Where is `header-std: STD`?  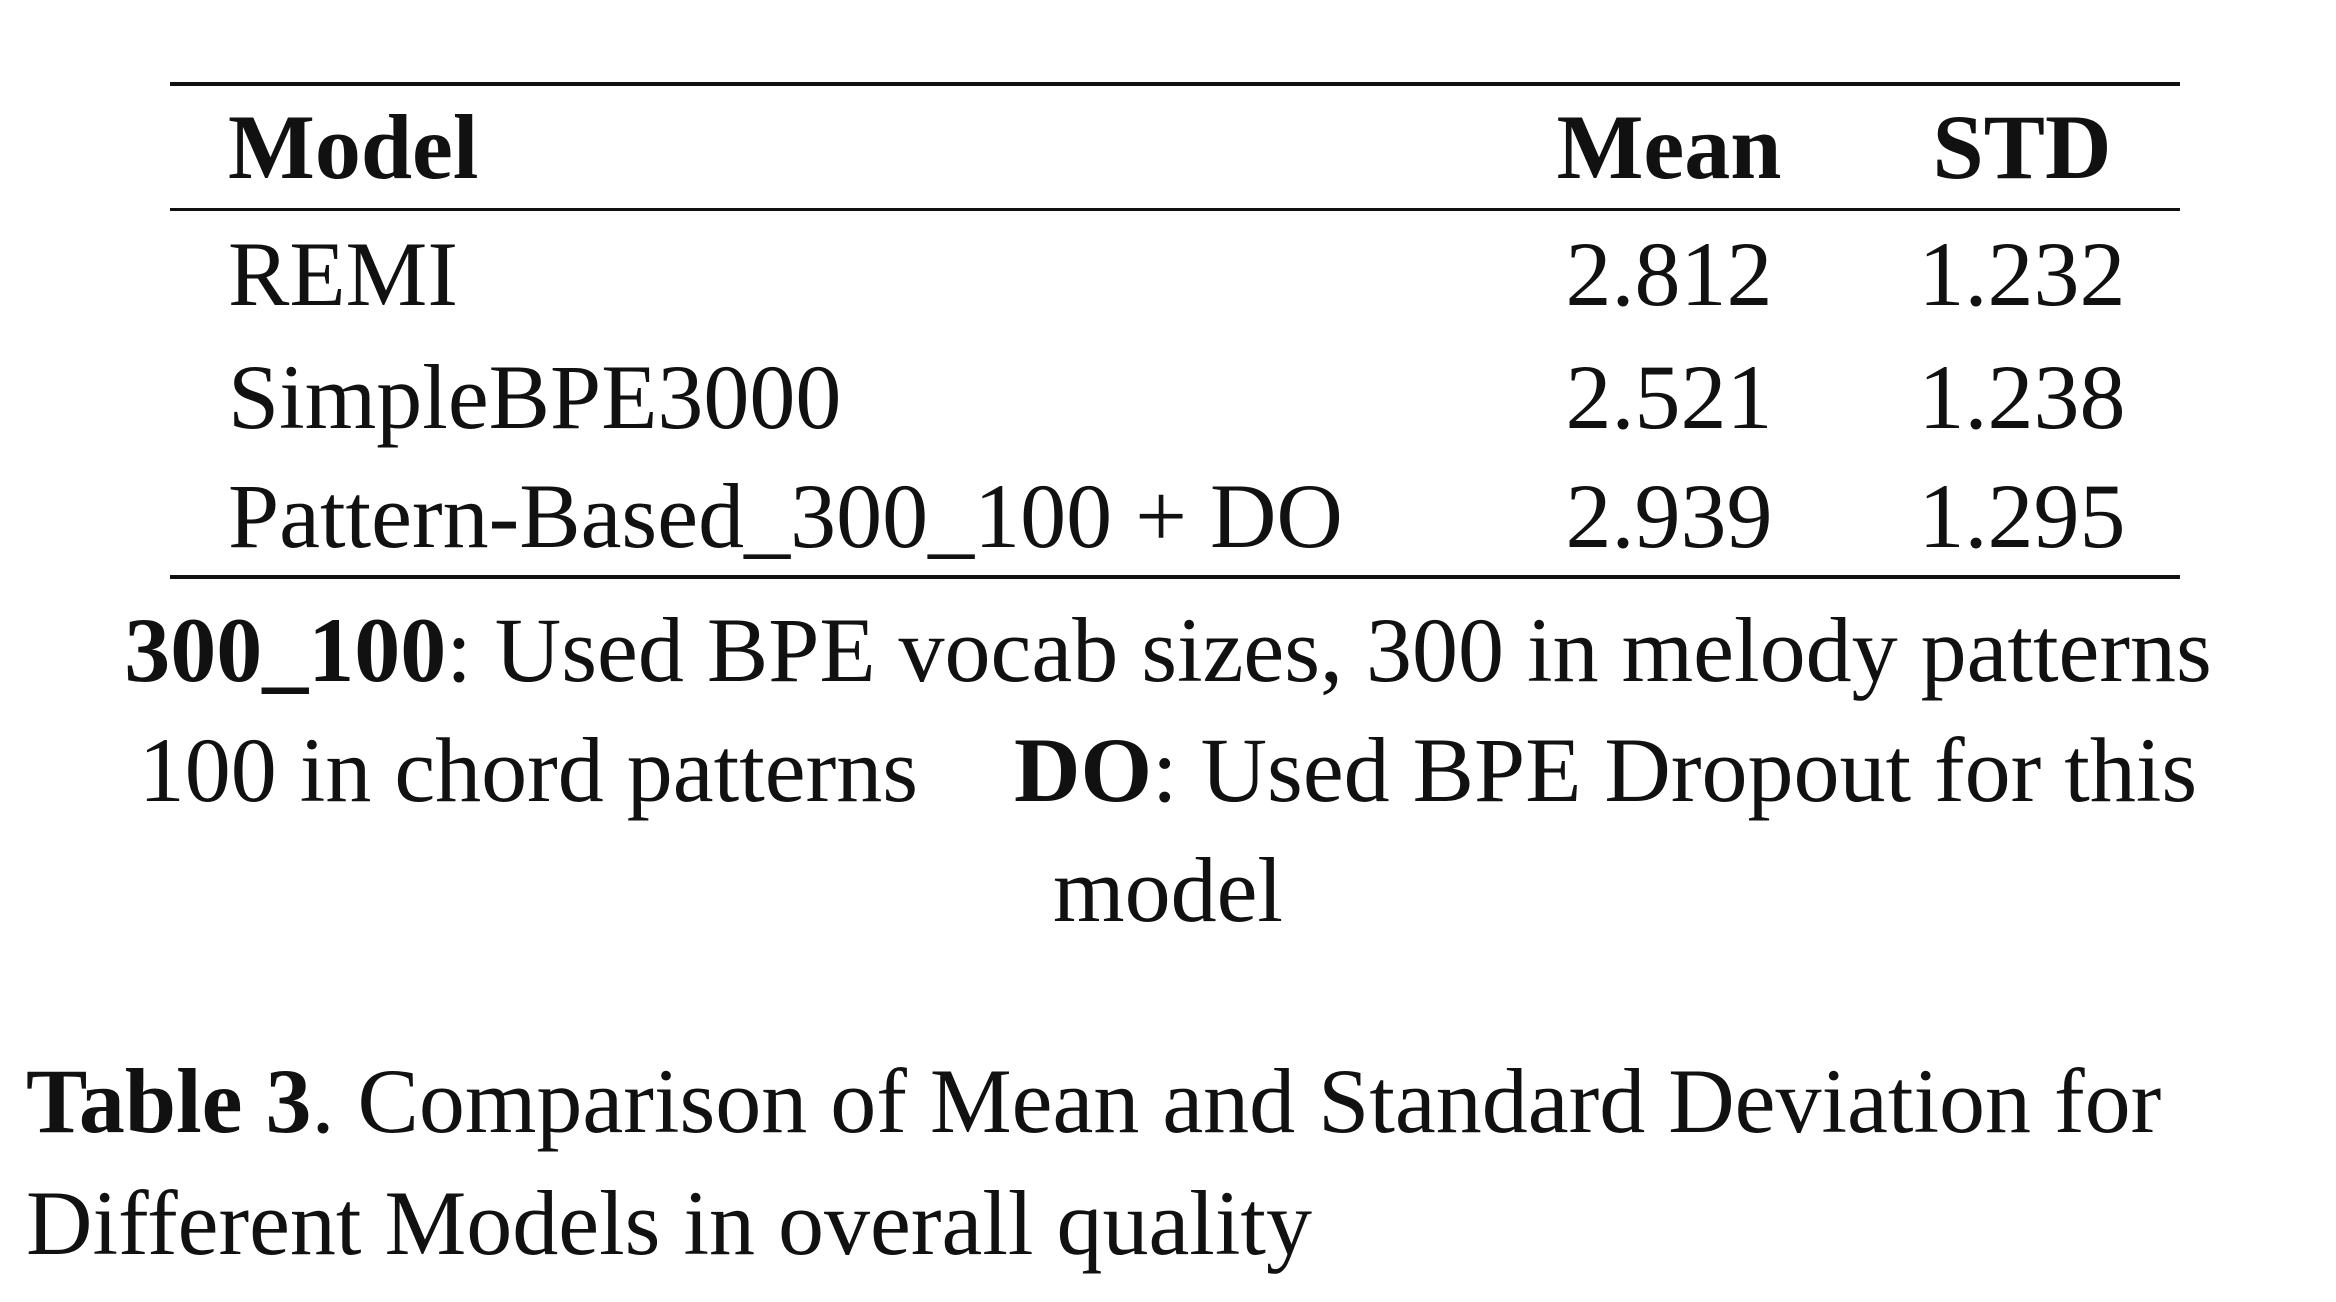
header-std: STD is located at coordinates (2022, 147).